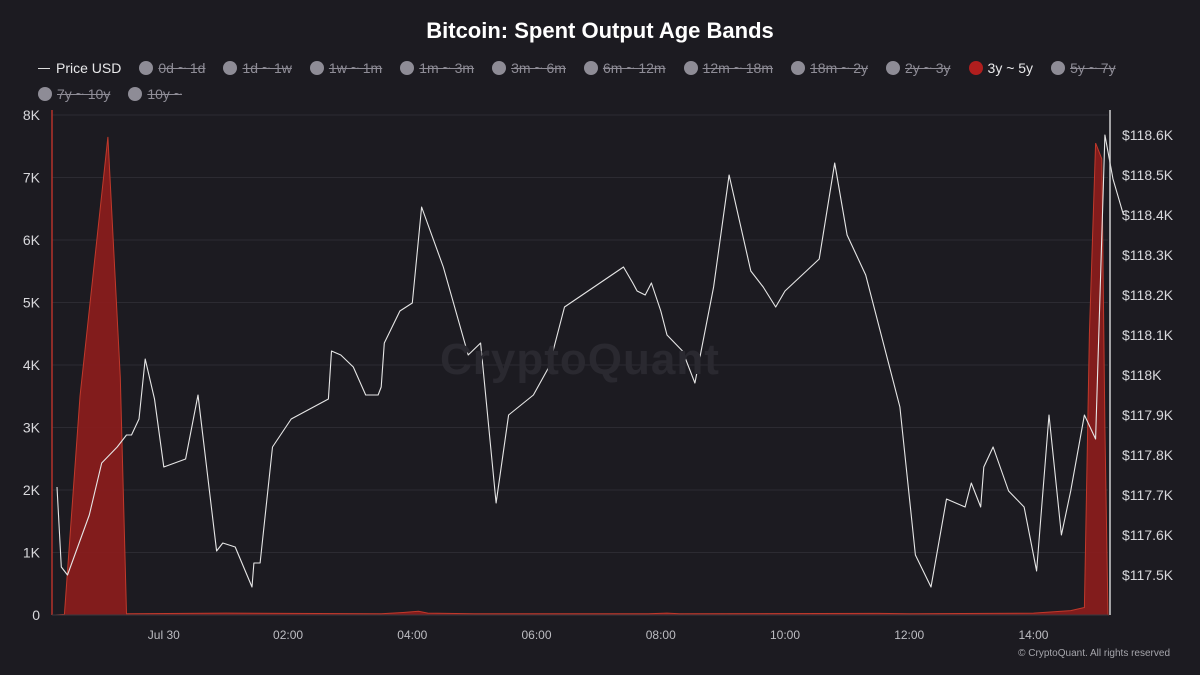 The height and width of the screenshot is (675, 1200). What do you see at coordinates (32, 553) in the screenshot?
I see `y-left-tick-label: 1K` at bounding box center [32, 553].